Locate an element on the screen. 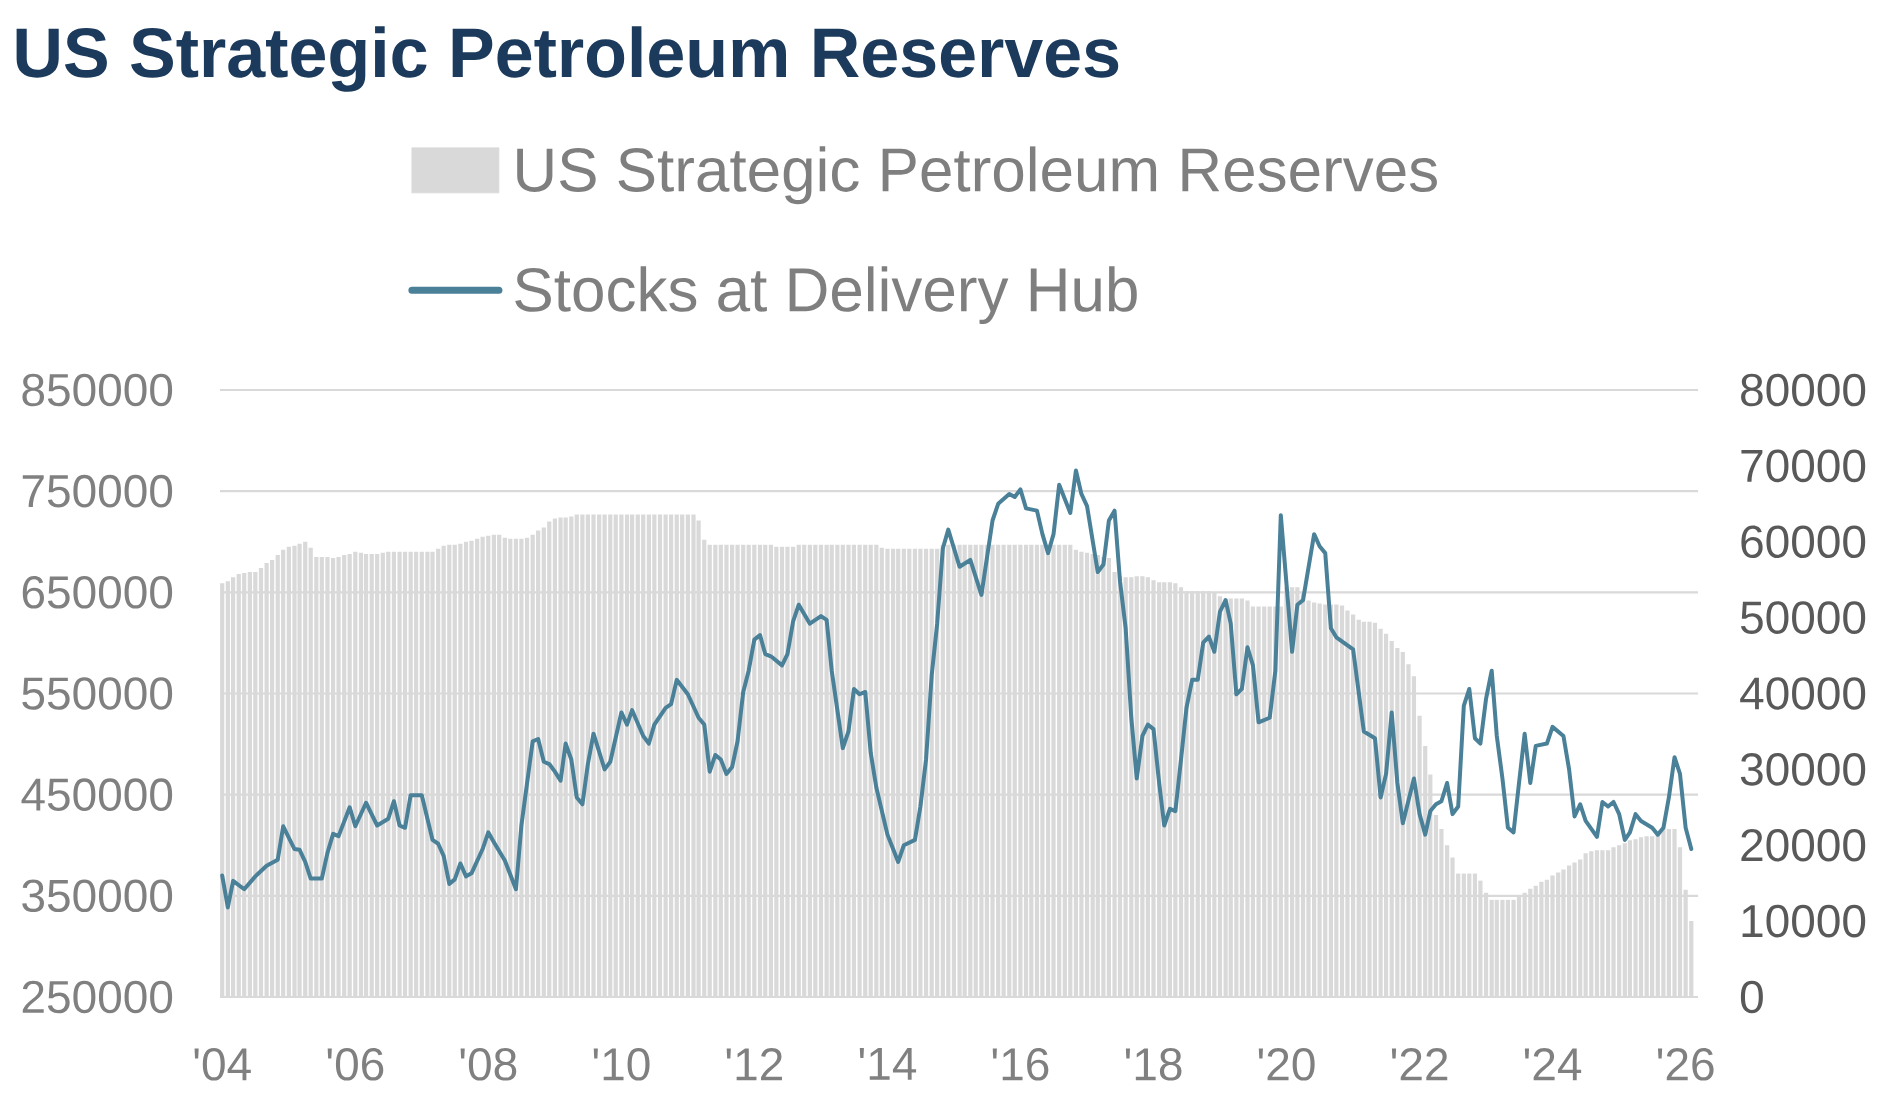 This screenshot has height=1106, width=1890. y-tick-label: 450000 is located at coordinates (97, 794).